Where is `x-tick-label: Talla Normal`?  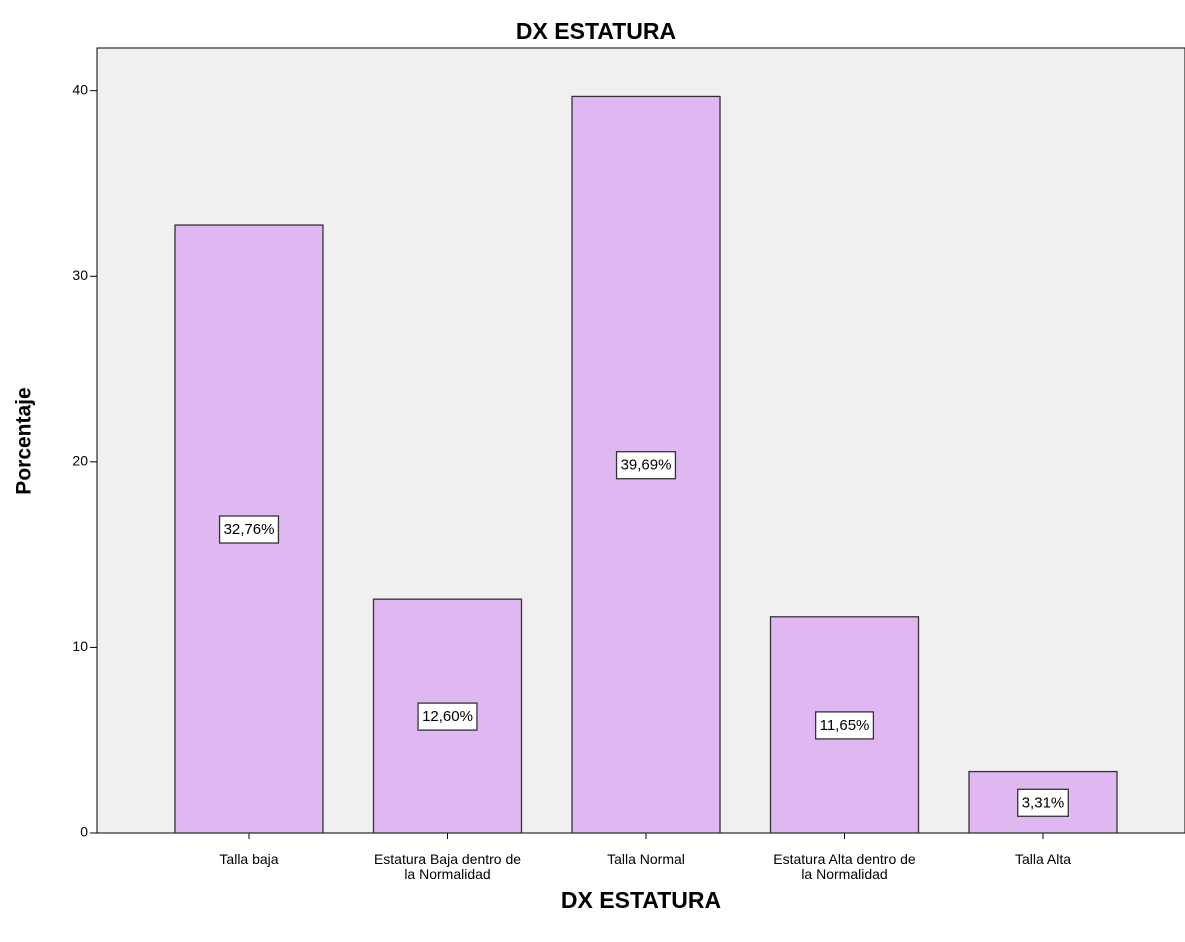
x-tick-label: Talla Normal is located at coordinates (646, 859).